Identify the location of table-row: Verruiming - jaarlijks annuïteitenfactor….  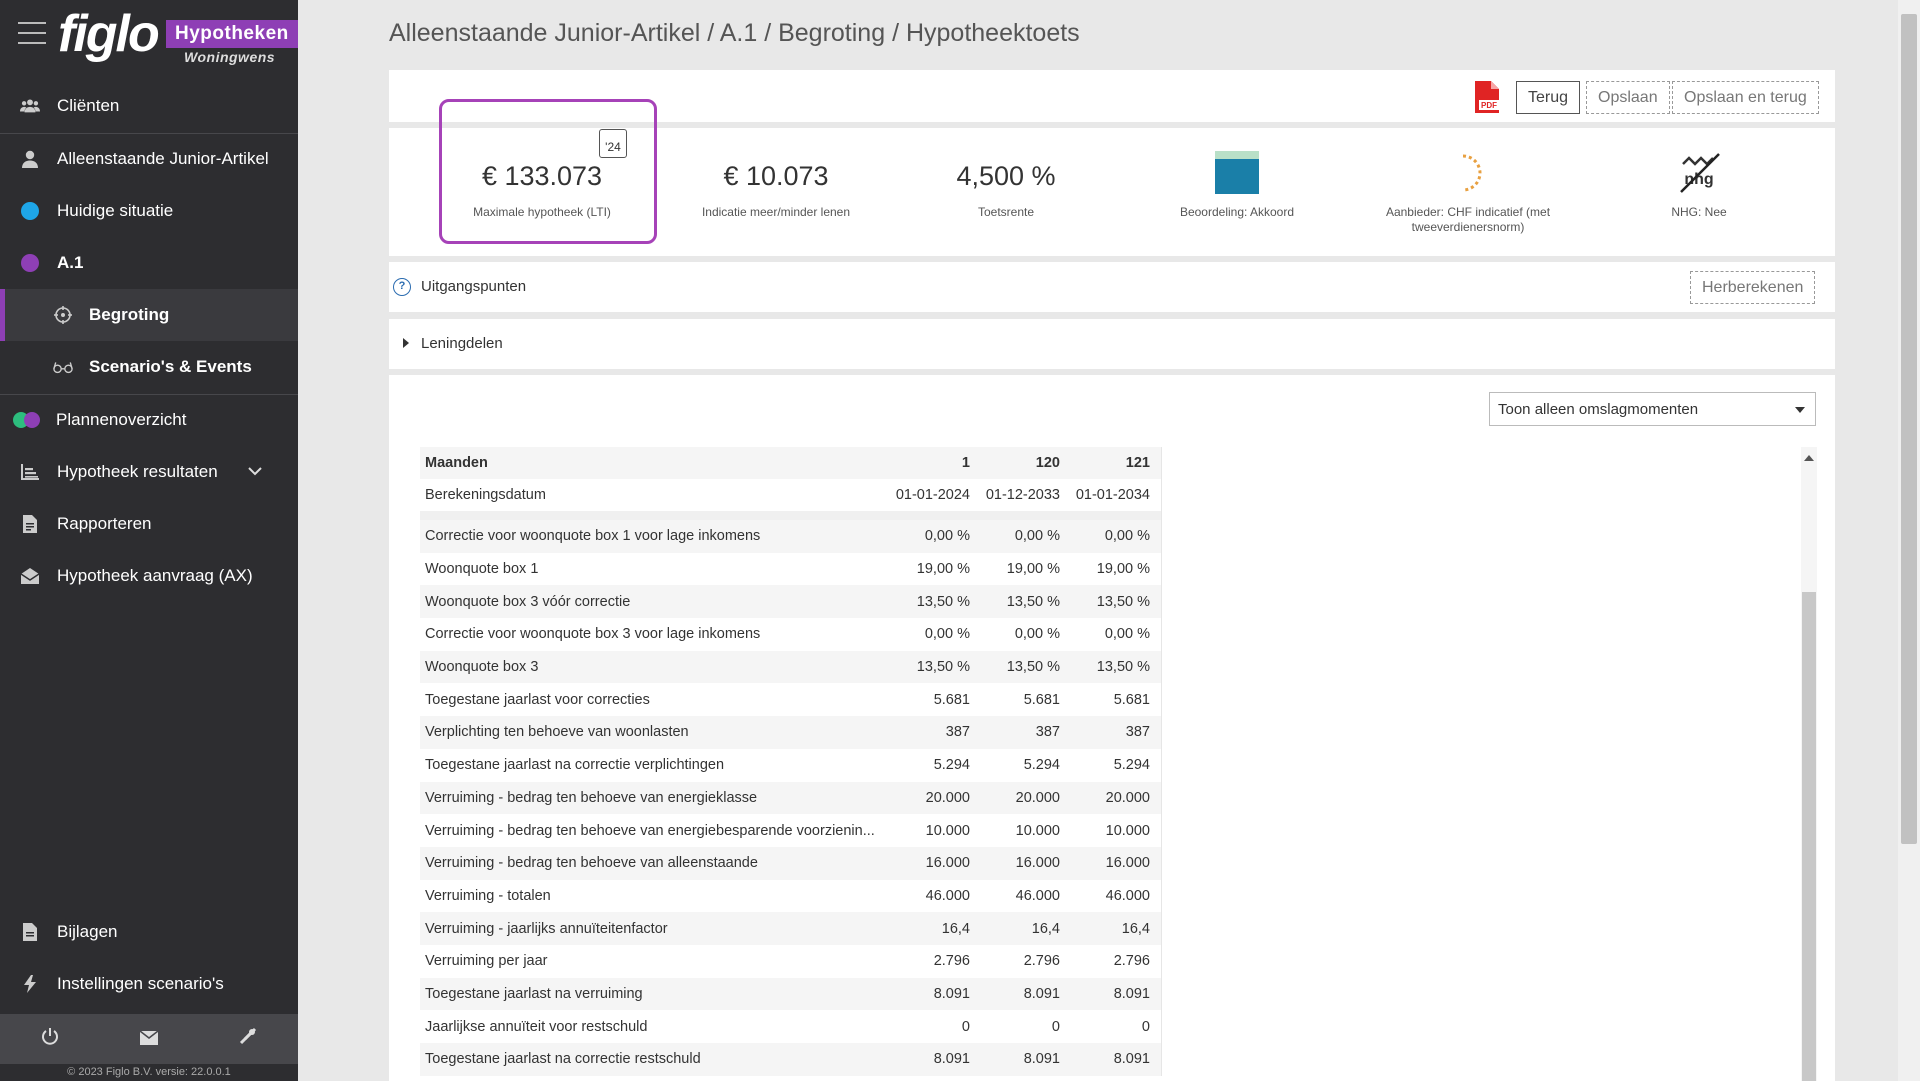
(790, 928).